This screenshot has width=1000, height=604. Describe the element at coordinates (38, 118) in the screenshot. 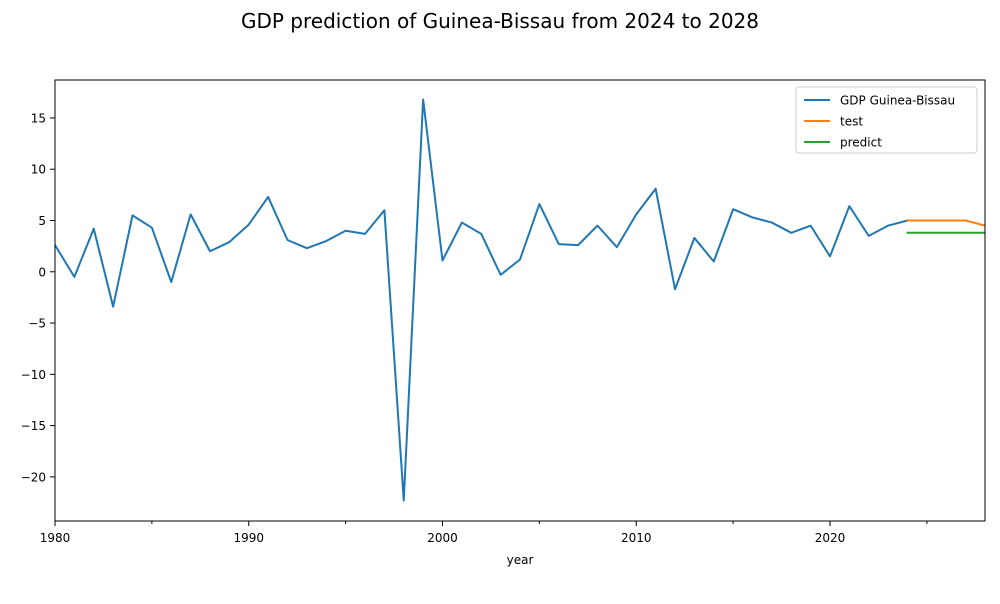

I see `y-tick-label: 15` at that location.